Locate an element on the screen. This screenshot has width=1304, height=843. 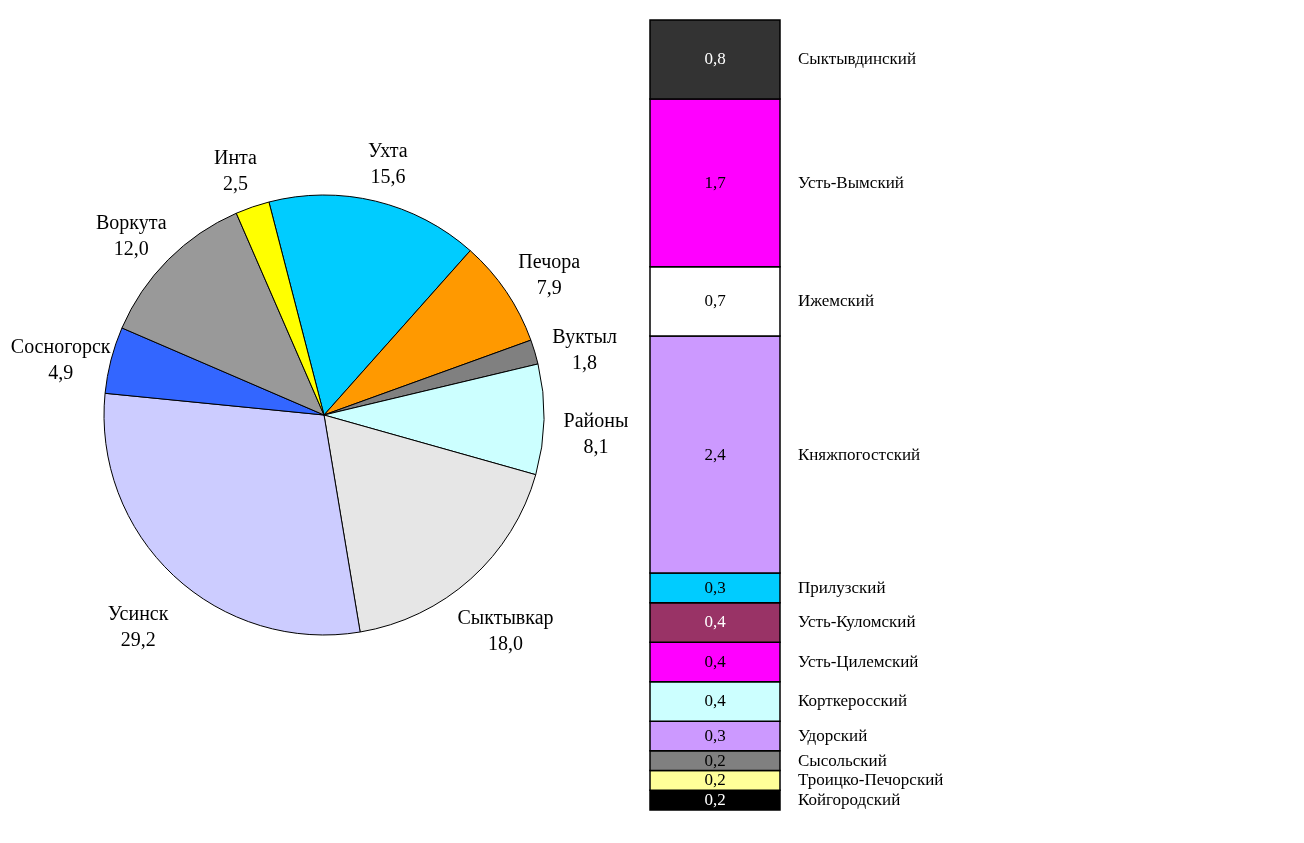
slice-label: Сыктывкар is located at coordinates (505, 617).